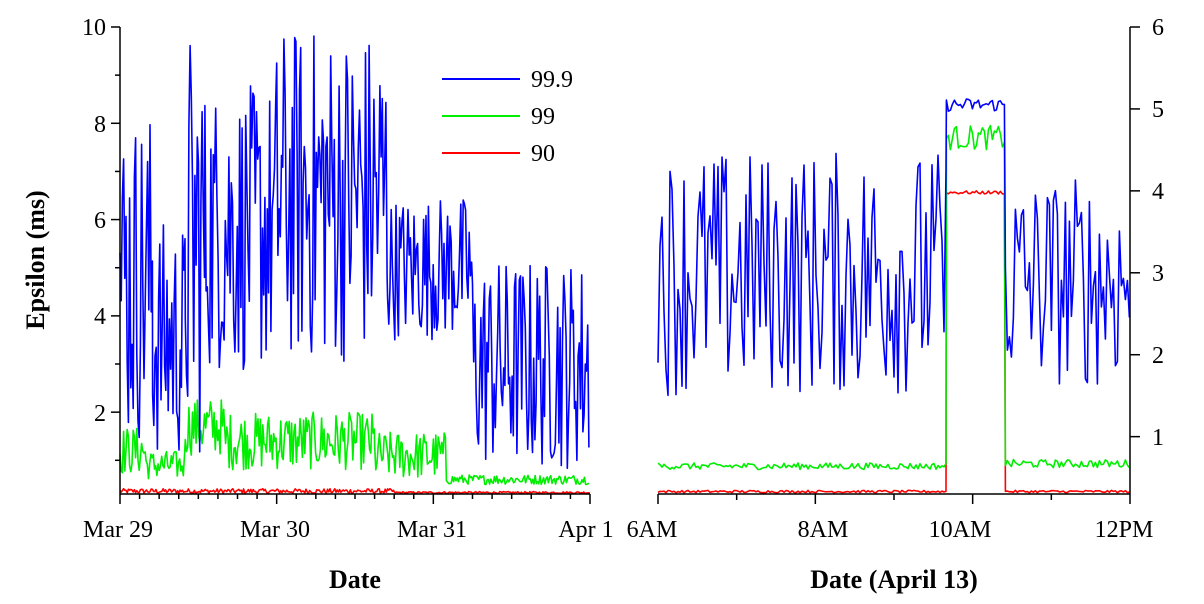 This screenshot has height=604, width=1204. I want to click on right-x-tick-label-6am: 6AM, so click(652, 530).